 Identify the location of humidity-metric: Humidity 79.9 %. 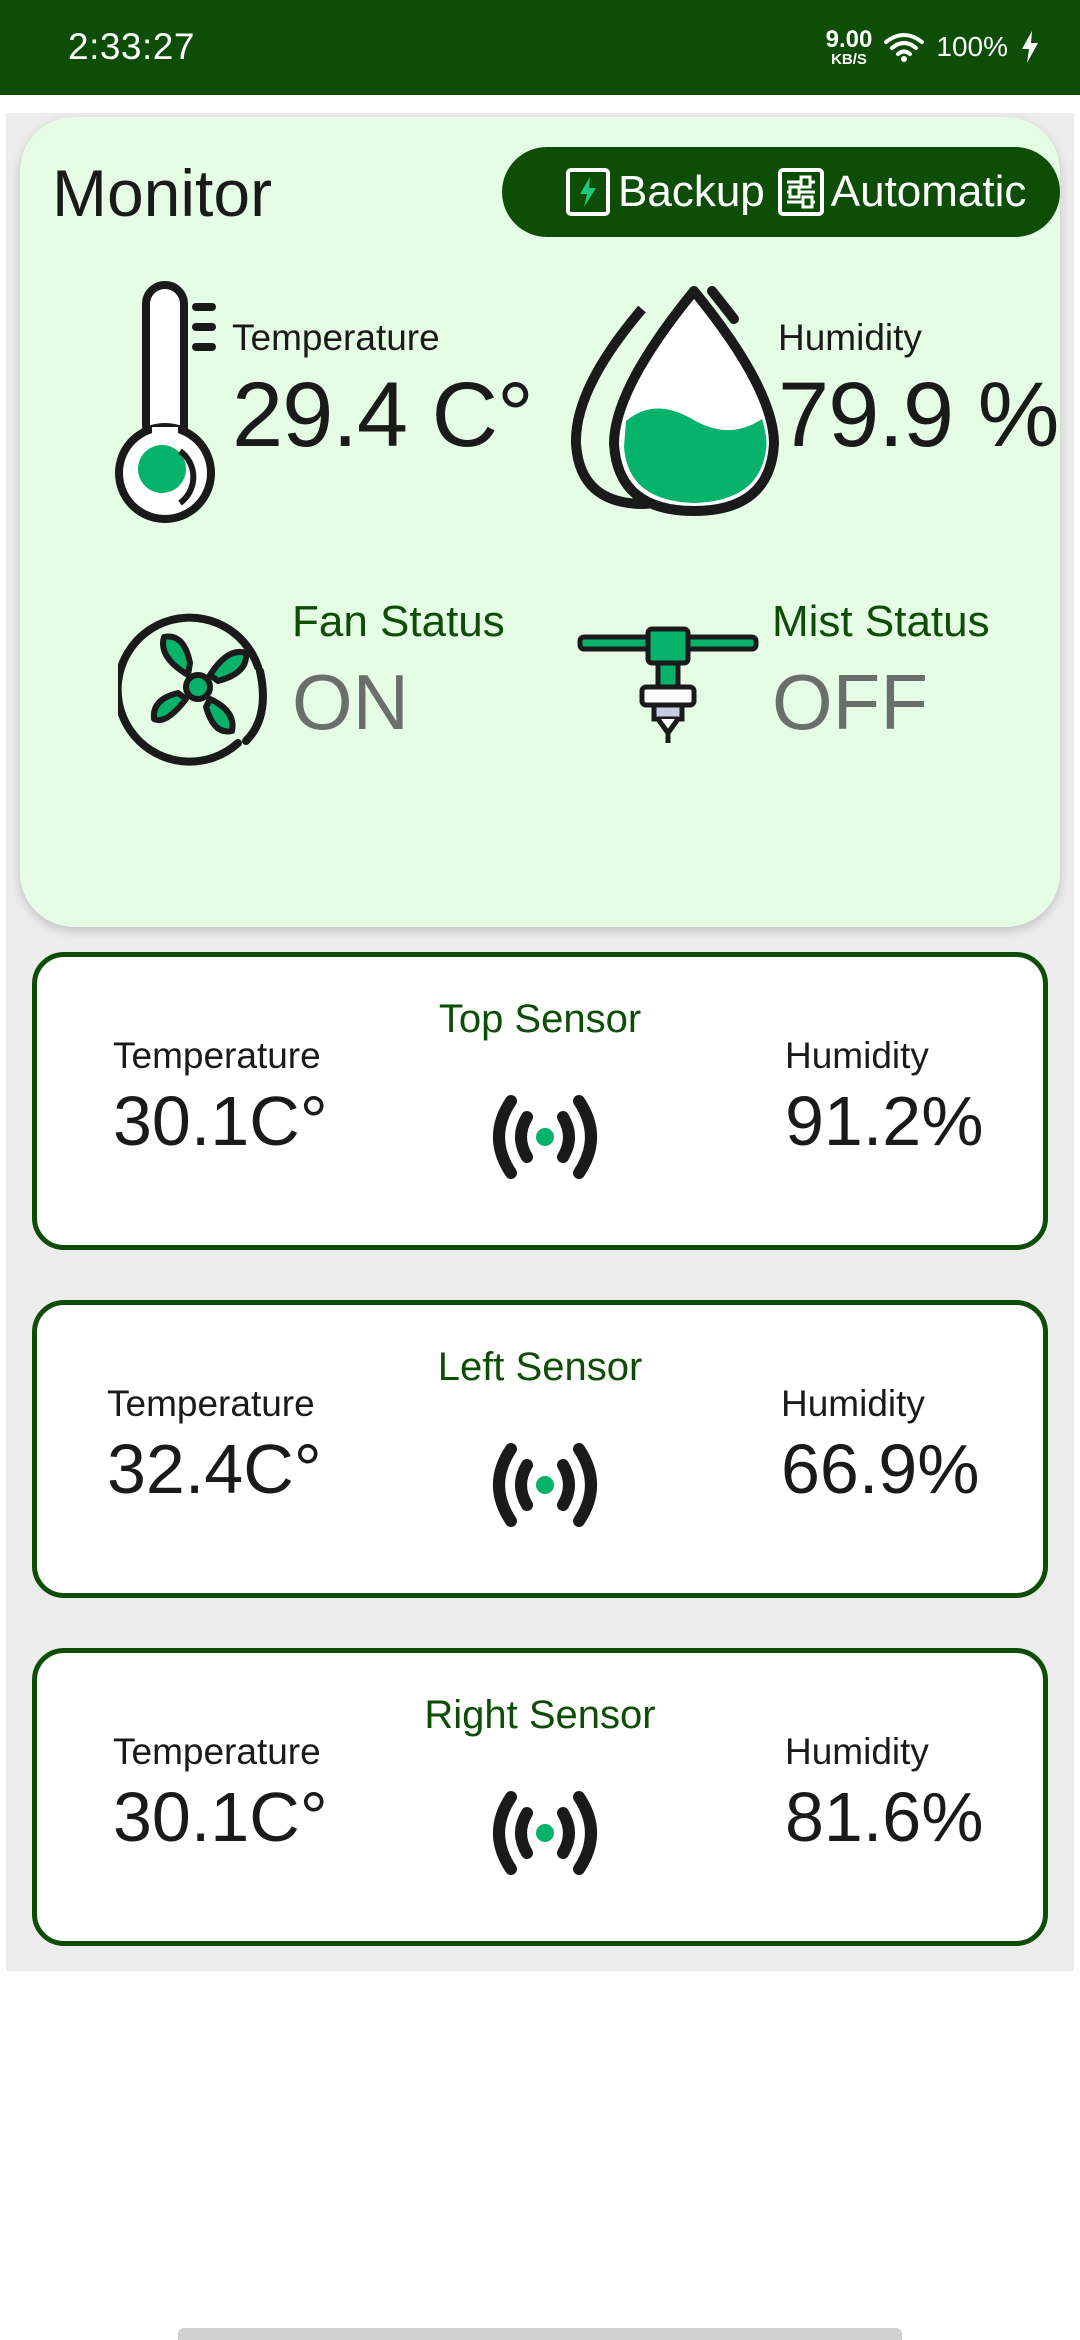
(918, 392).